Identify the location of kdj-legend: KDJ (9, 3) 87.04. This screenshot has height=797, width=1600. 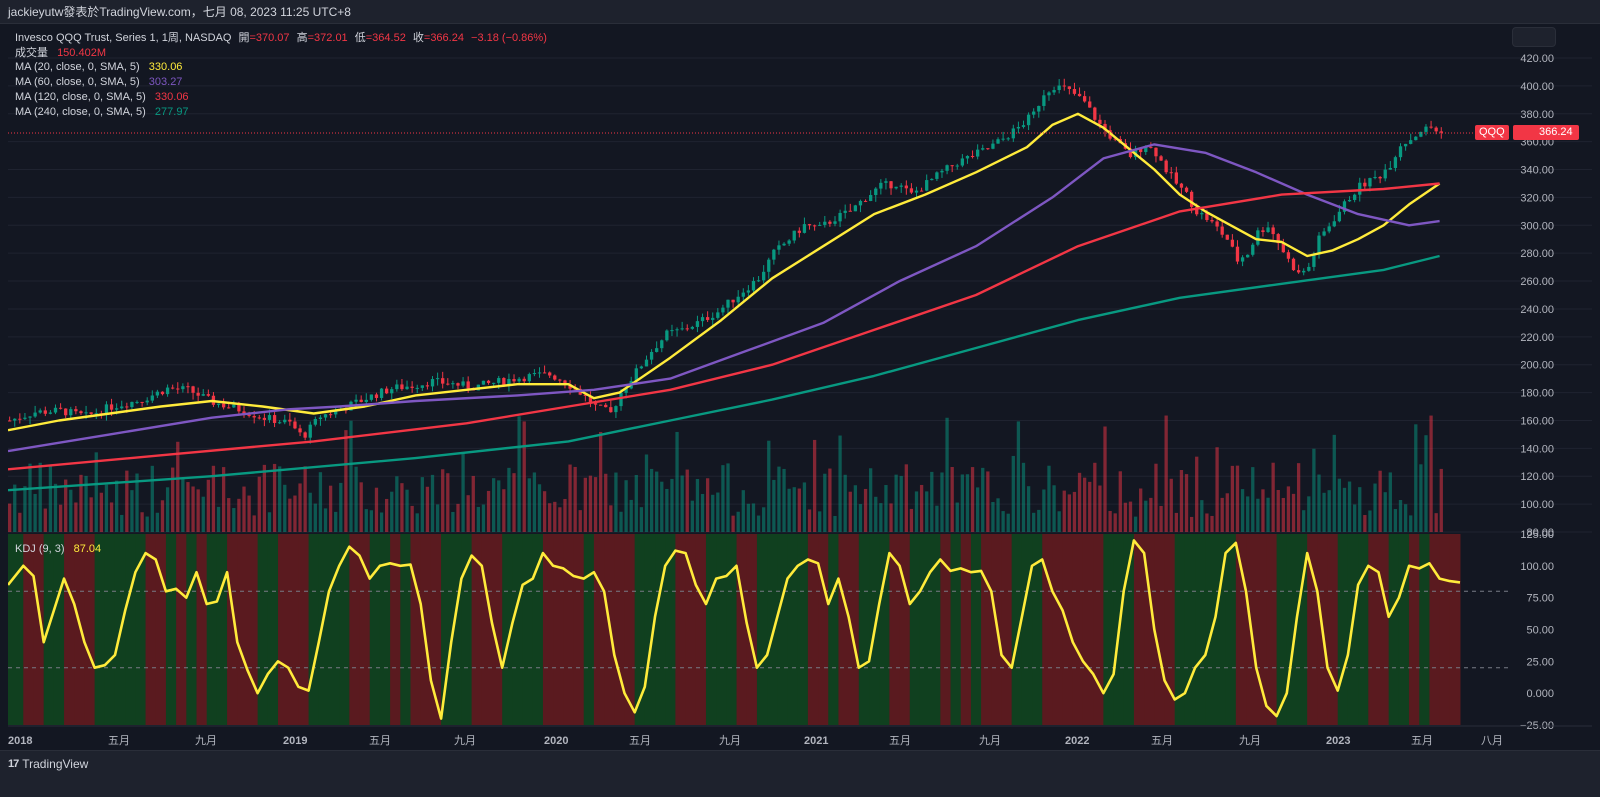
(58, 549).